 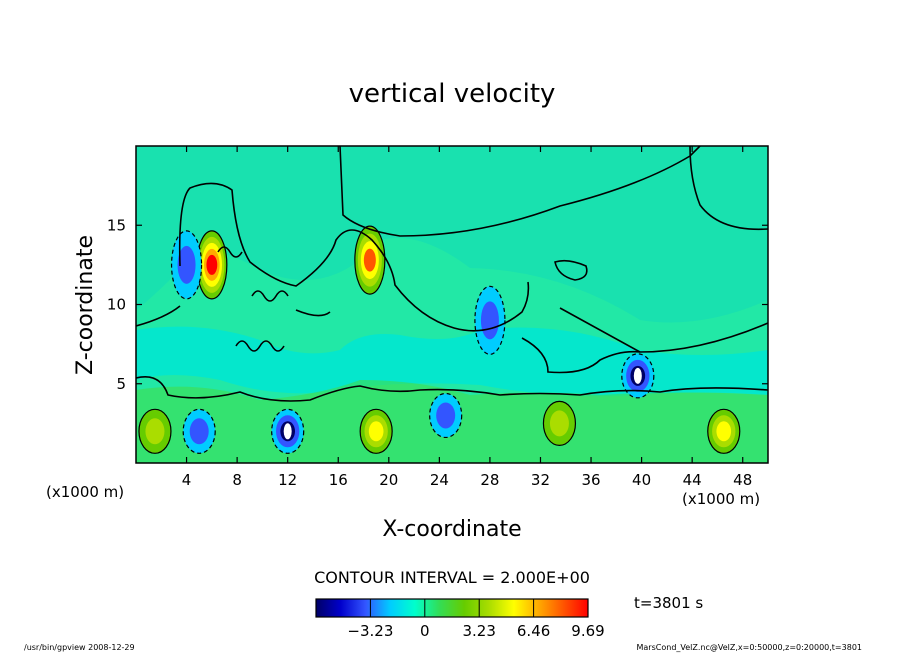 What do you see at coordinates (439, 480) in the screenshot?
I see `x-tick-label: 24` at bounding box center [439, 480].